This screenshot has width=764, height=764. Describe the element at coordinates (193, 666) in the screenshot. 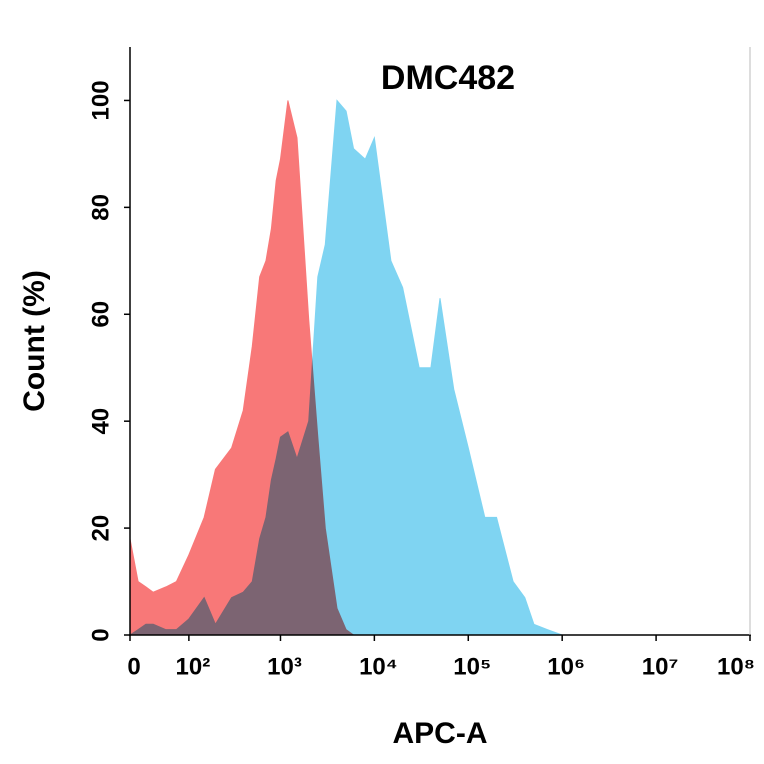

I see `x-tick-label: 10²` at that location.